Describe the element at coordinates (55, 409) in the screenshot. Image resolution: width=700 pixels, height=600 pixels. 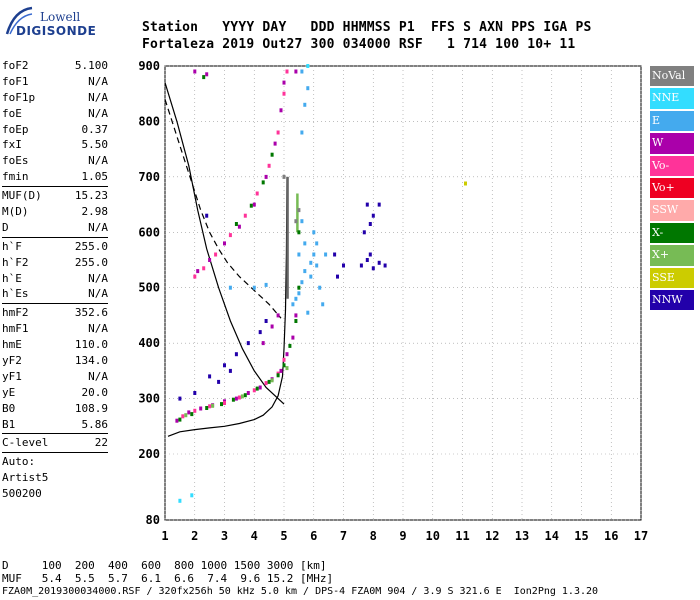
I see `param-row: B0 108.9` at that location.